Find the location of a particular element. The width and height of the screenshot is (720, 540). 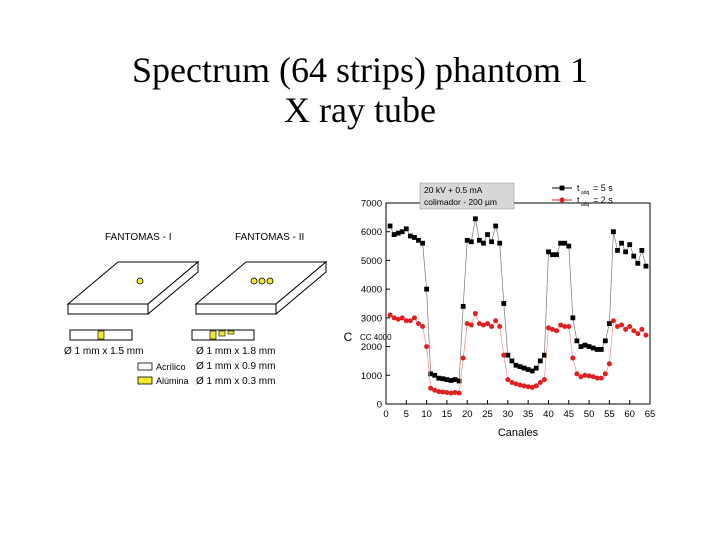

x-axis-label: Canales is located at coordinates (518, 433).